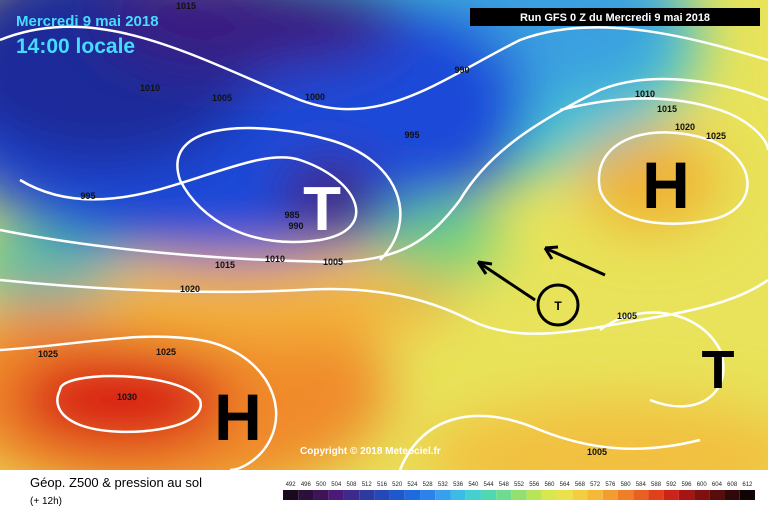 The image size is (768, 512). Describe the element at coordinates (428, 485) in the screenshot. I see `scale-label: 528` at that location.